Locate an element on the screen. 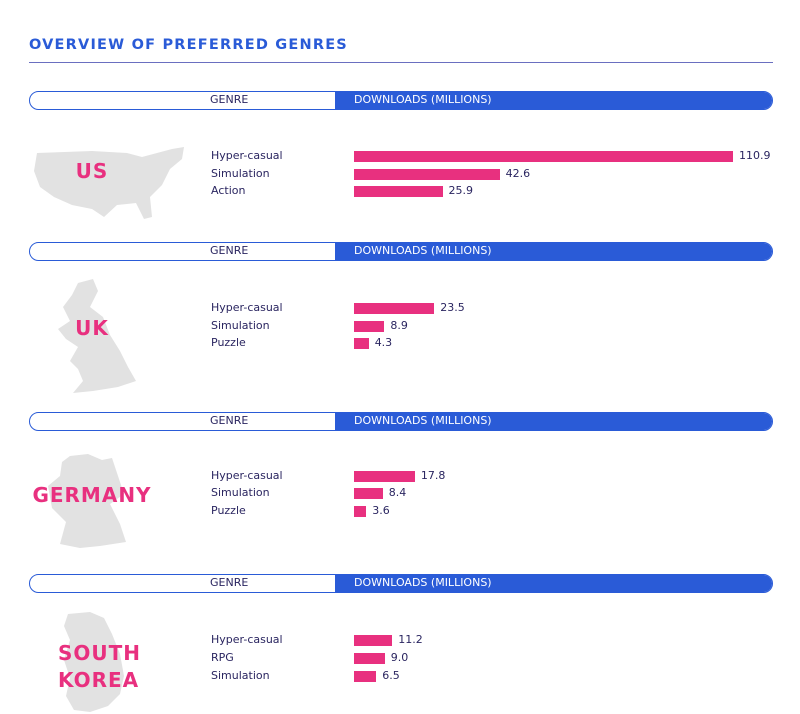 Image resolution: width=800 pixels, height=714 pixels. genre-label: Action is located at coordinates (228, 190).